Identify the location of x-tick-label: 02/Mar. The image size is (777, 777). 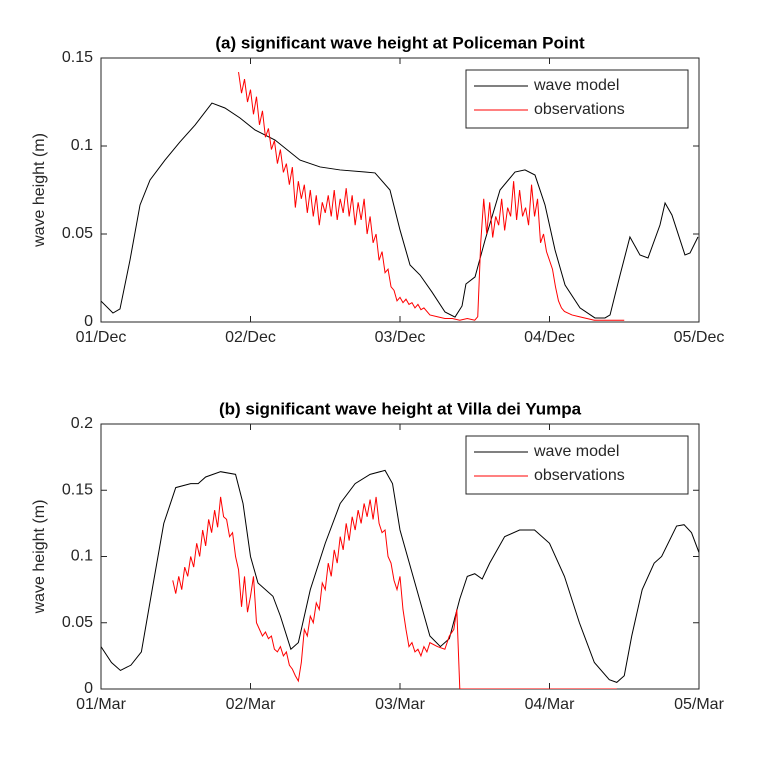
(251, 704).